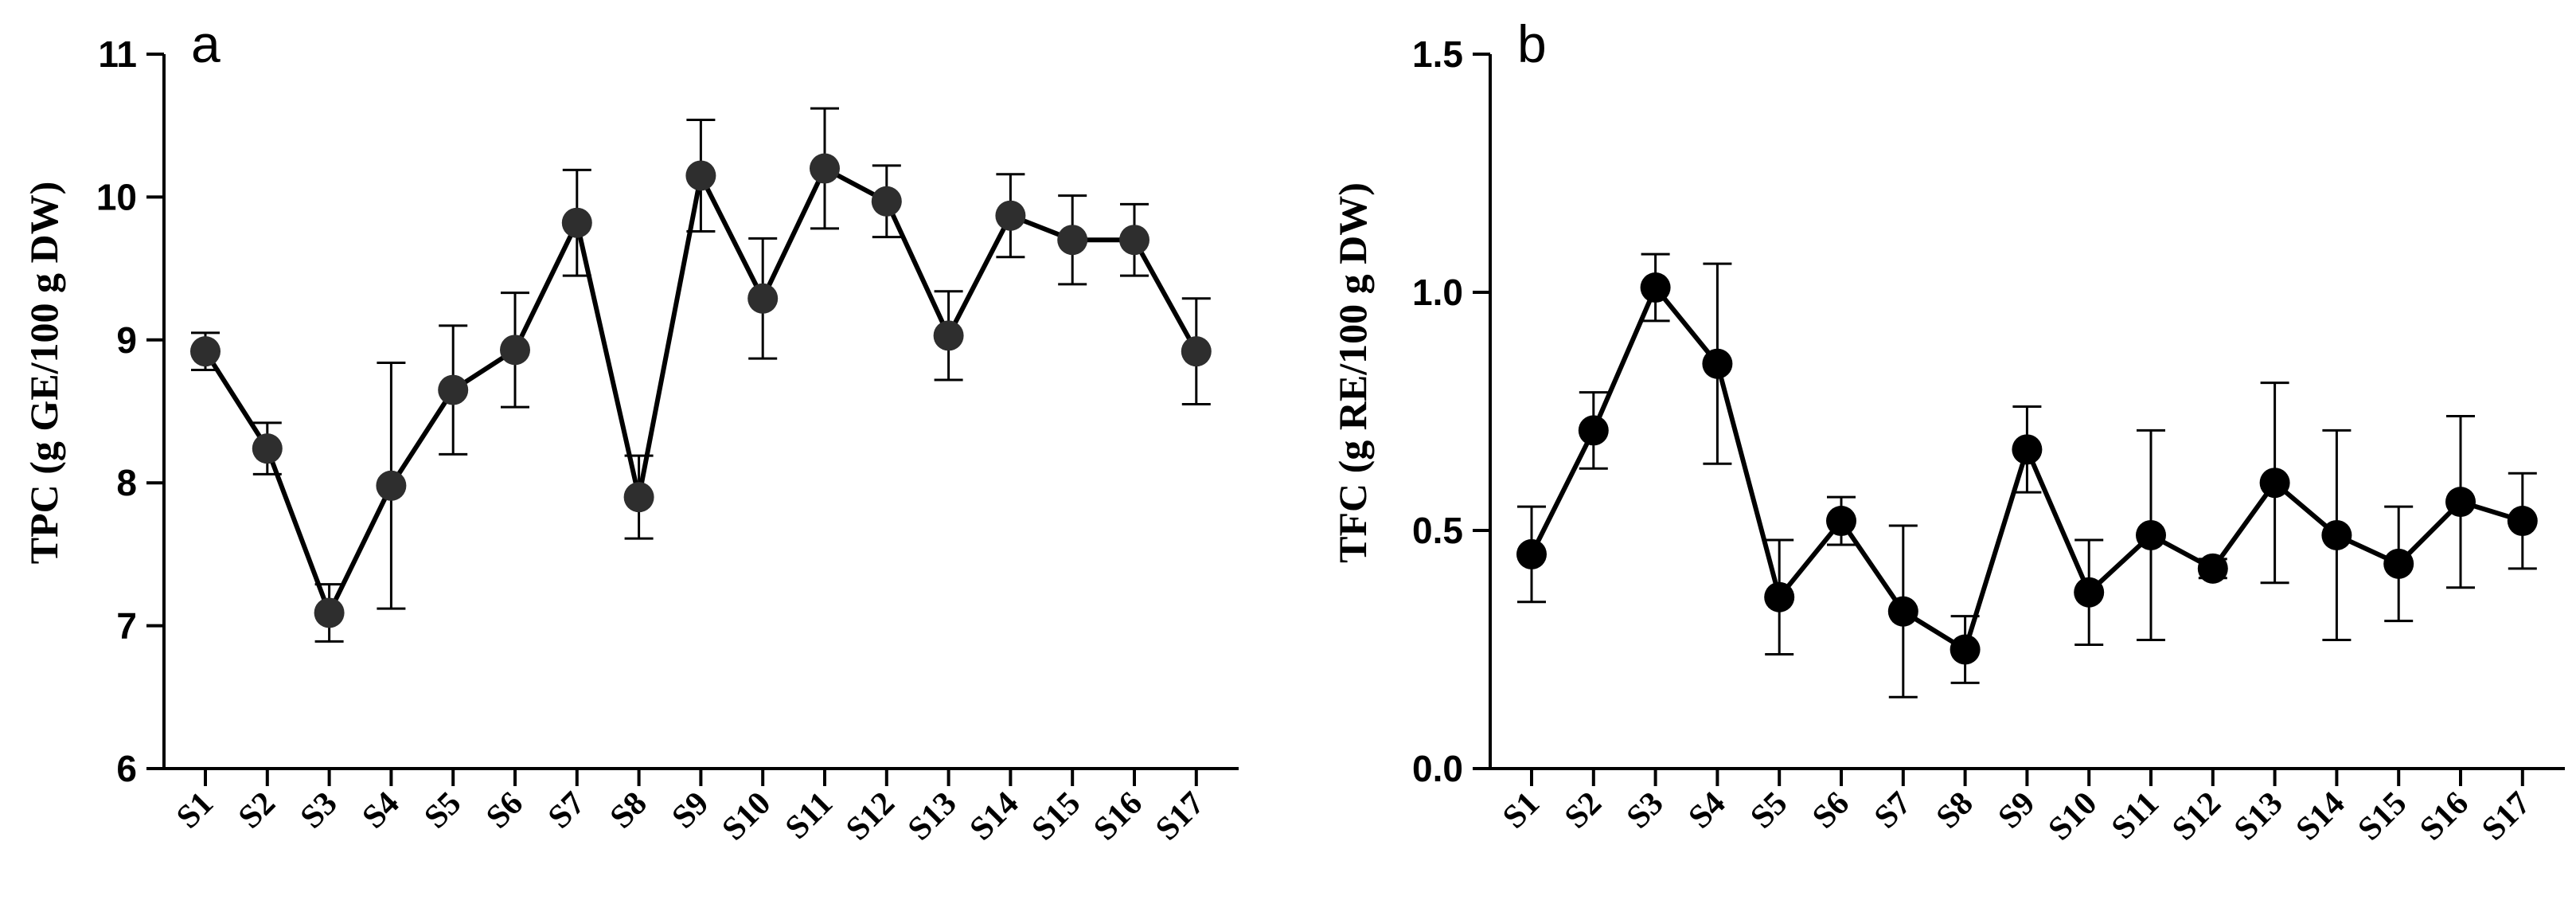 Image resolution: width=2576 pixels, height=900 pixels. Describe the element at coordinates (2151, 534) in the screenshot. I see `panel-b-data-point-s11` at that location.